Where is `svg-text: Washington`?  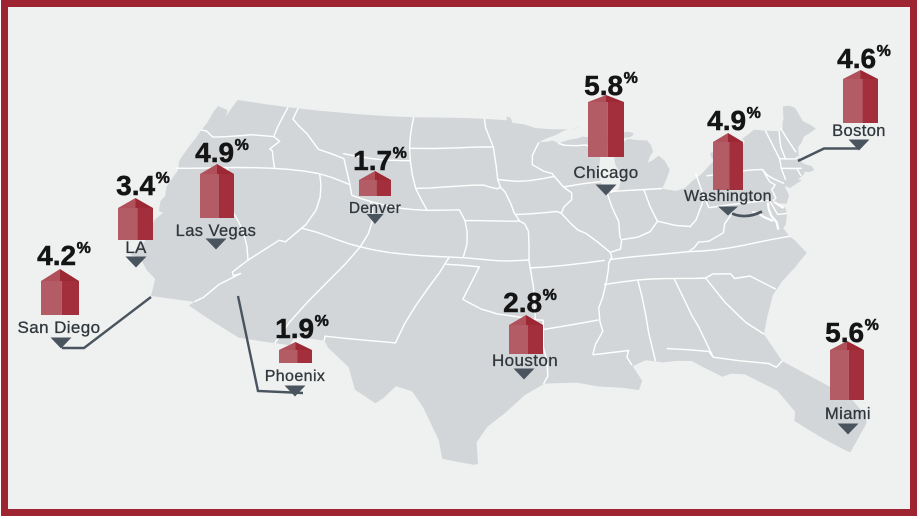 svg-text: Washington is located at coordinates (728, 196).